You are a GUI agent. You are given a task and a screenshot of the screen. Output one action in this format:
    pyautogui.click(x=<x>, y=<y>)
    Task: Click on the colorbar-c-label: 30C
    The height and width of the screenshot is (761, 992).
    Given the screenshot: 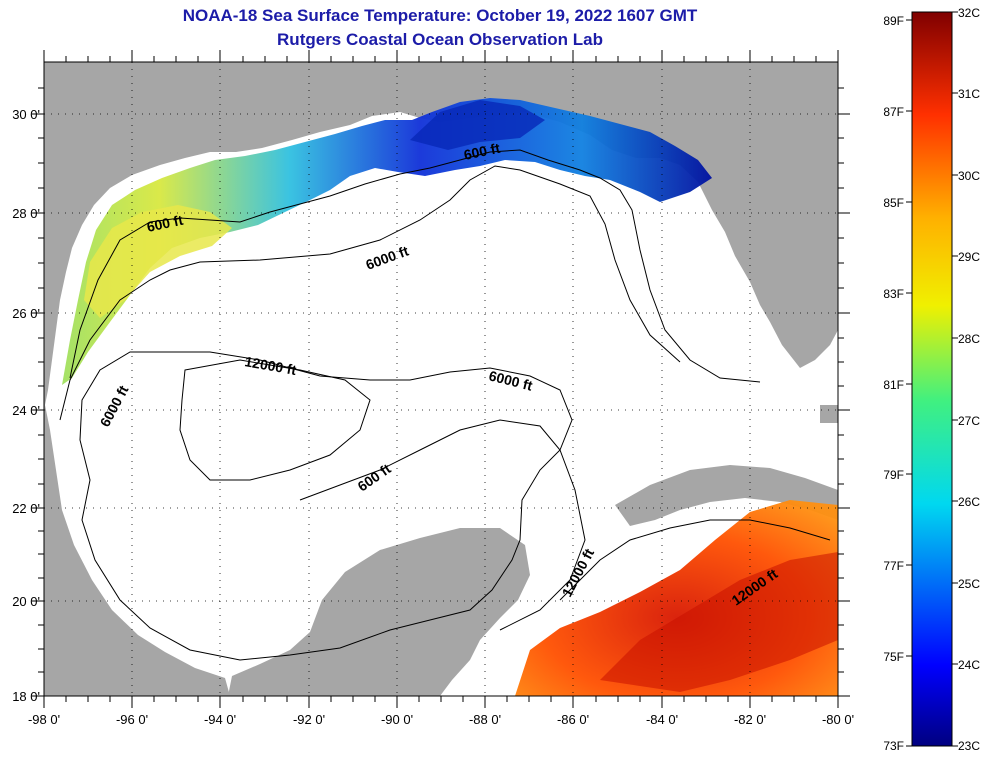 What is the action you would take?
    pyautogui.click(x=969, y=176)
    